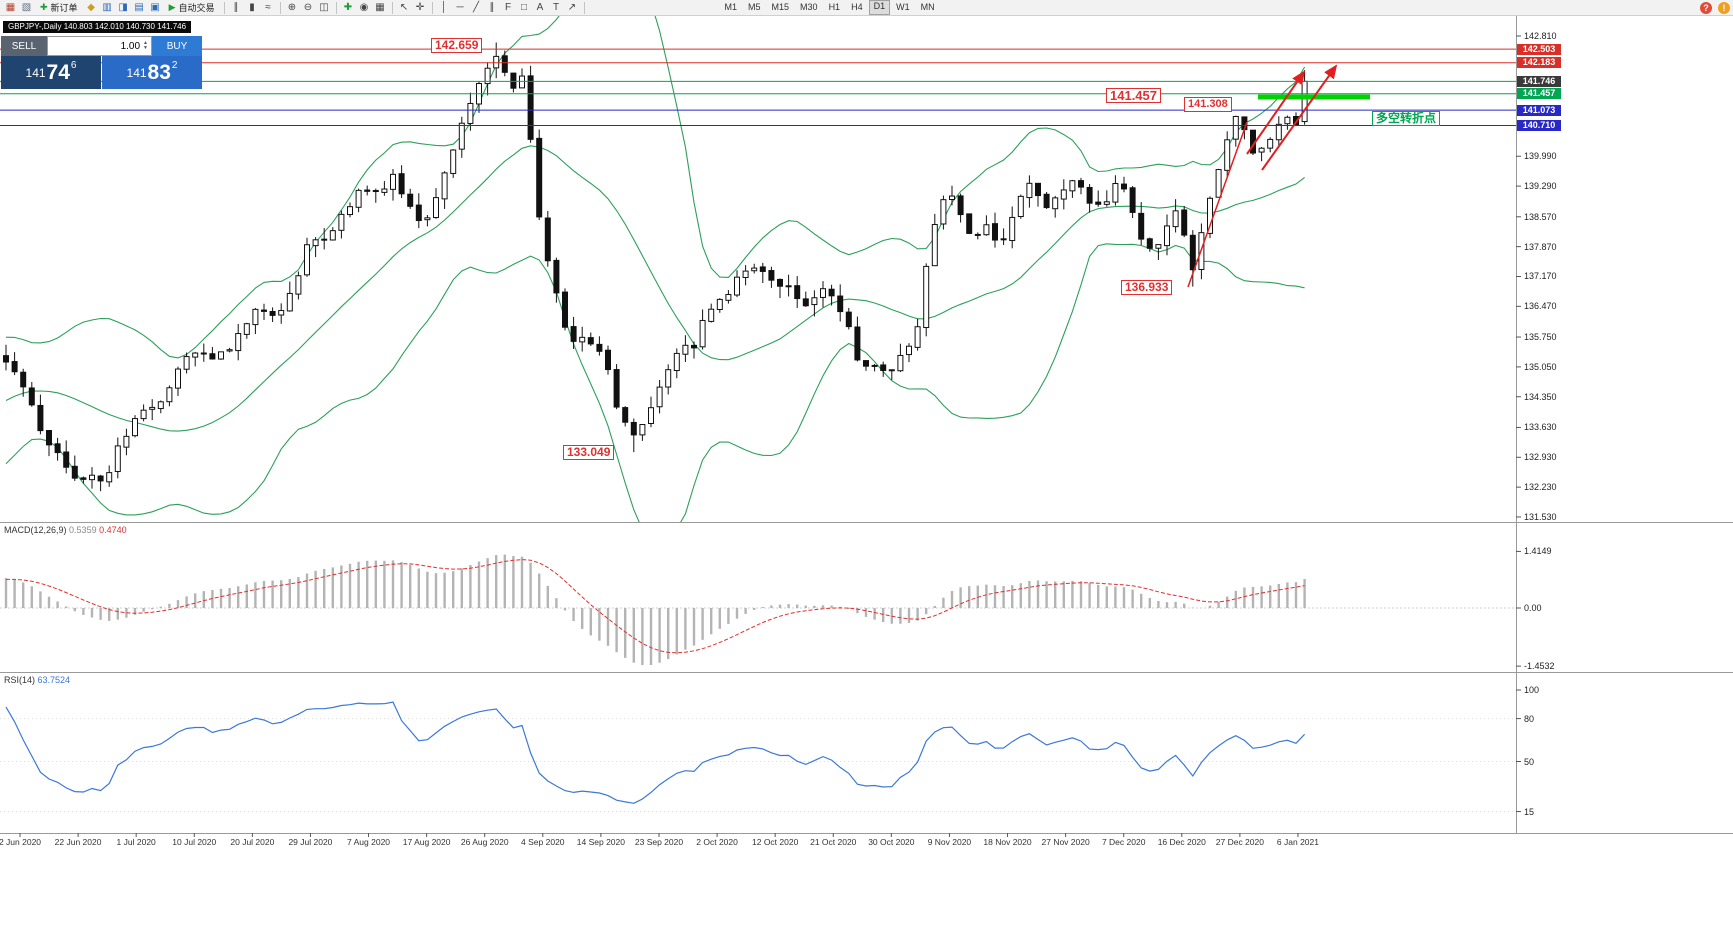 This screenshot has height=940, width=1733. Describe the element at coordinates (35, 72) in the screenshot. I see `sell-price-base: 141` at that location.